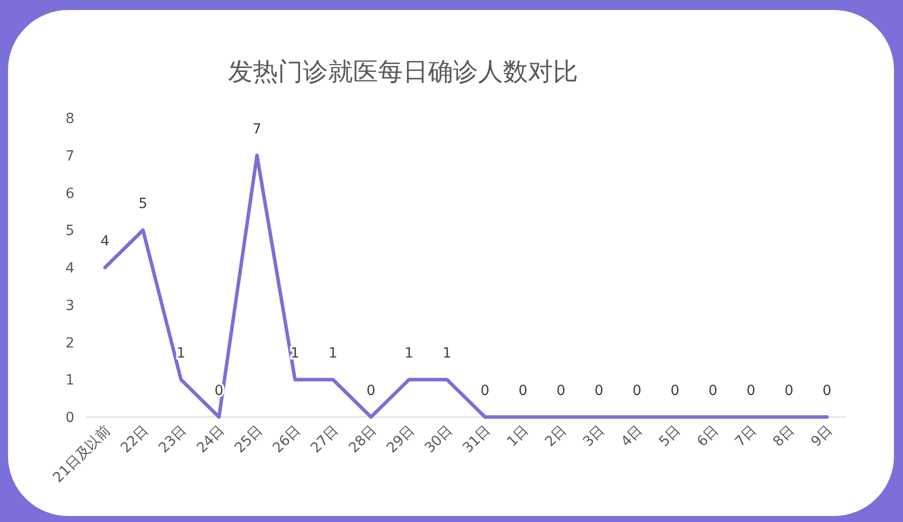 This screenshot has height=522, width=903. I want to click on data-label: 4, so click(105, 242).